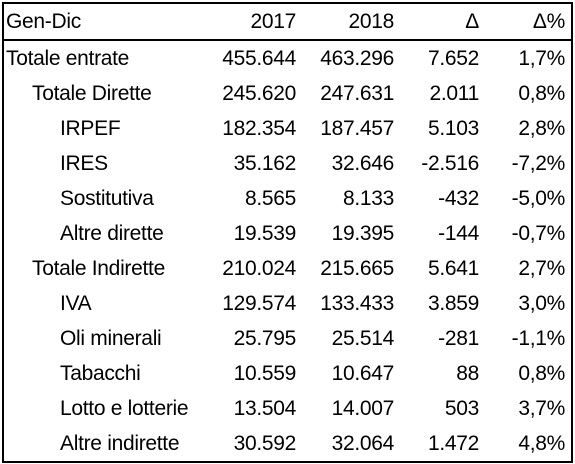 This screenshot has height=464, width=575. I want to click on value-2018: 247.631, so click(357, 93).